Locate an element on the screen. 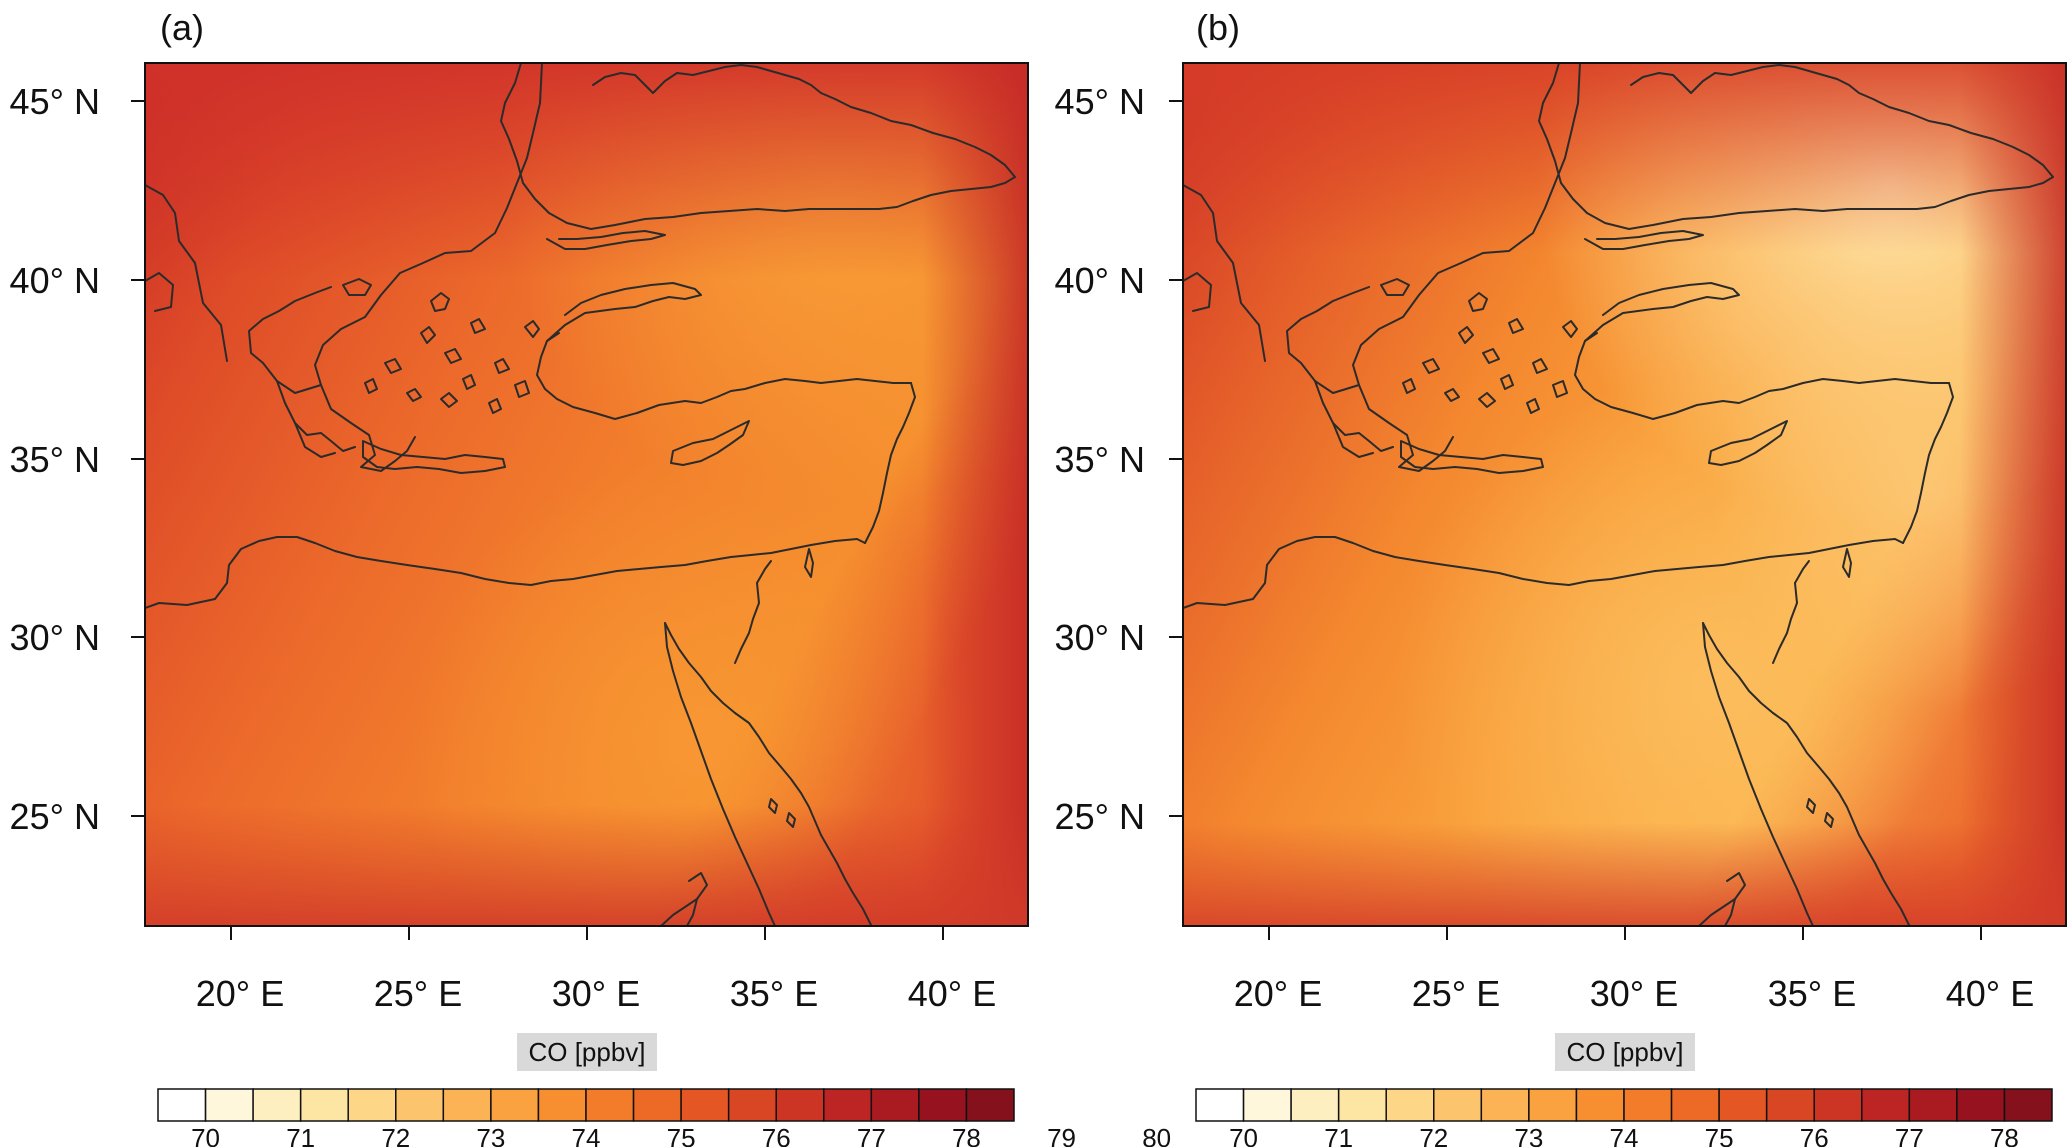  panel-label: (b) is located at coordinates (1218, 27).